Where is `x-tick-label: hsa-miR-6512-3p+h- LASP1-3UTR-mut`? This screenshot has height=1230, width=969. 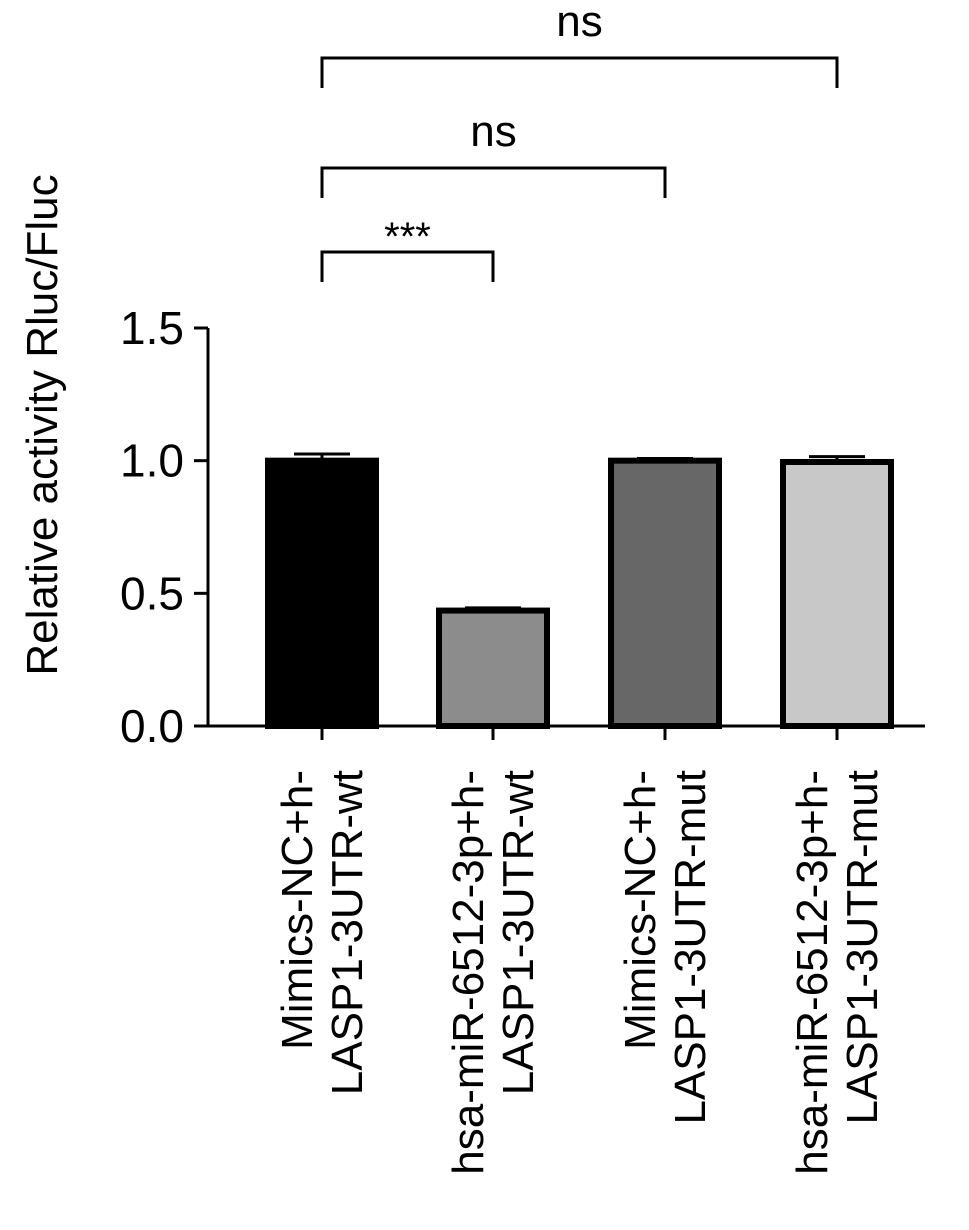
x-tick-label: hsa-miR-6512-3p+h- LASP1-3UTR-mut is located at coordinates (837, 972).